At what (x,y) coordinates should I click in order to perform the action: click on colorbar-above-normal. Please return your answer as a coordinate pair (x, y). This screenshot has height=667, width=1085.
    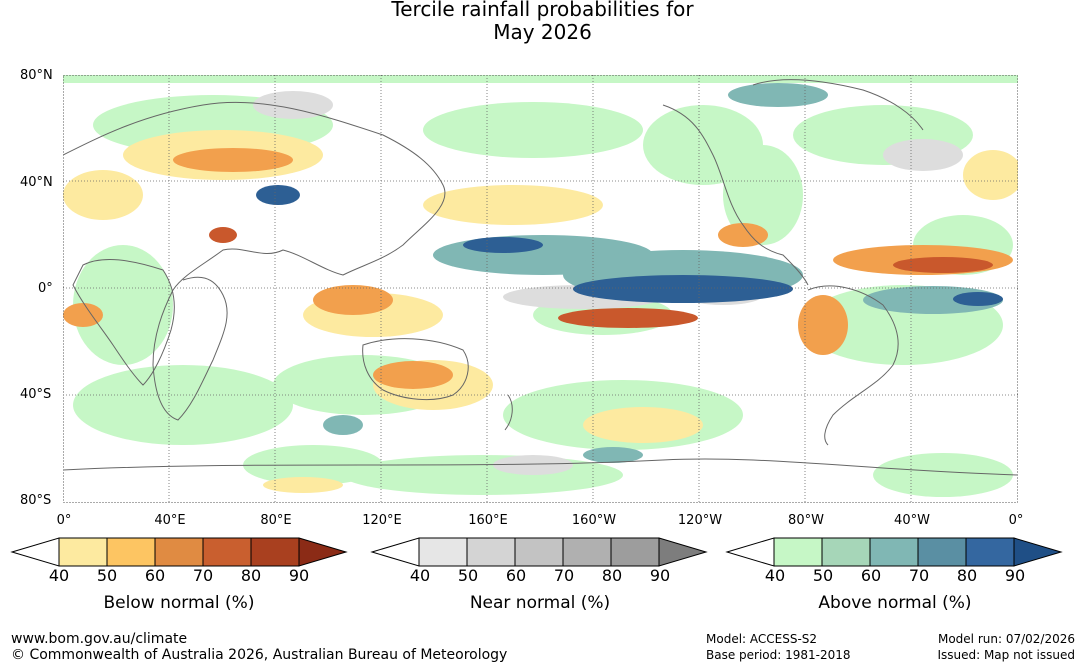
    Looking at the image, I should click on (894, 552).